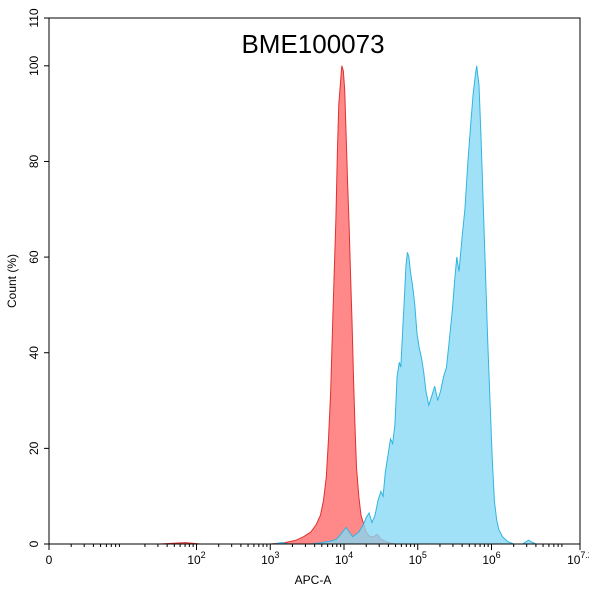 The image size is (589, 591). I want to click on y-tick-label: 80, so click(34, 161).